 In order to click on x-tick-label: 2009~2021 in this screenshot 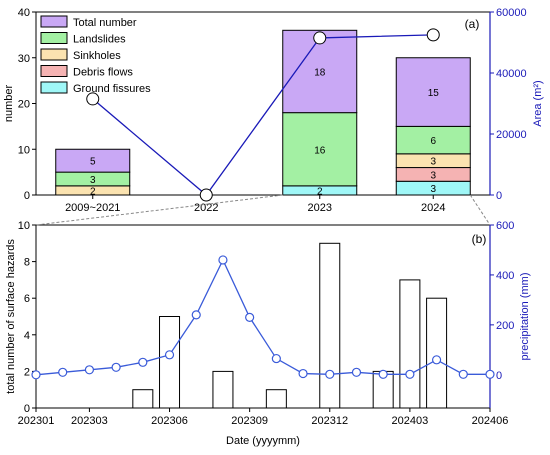, I will do `click(92, 208)`.